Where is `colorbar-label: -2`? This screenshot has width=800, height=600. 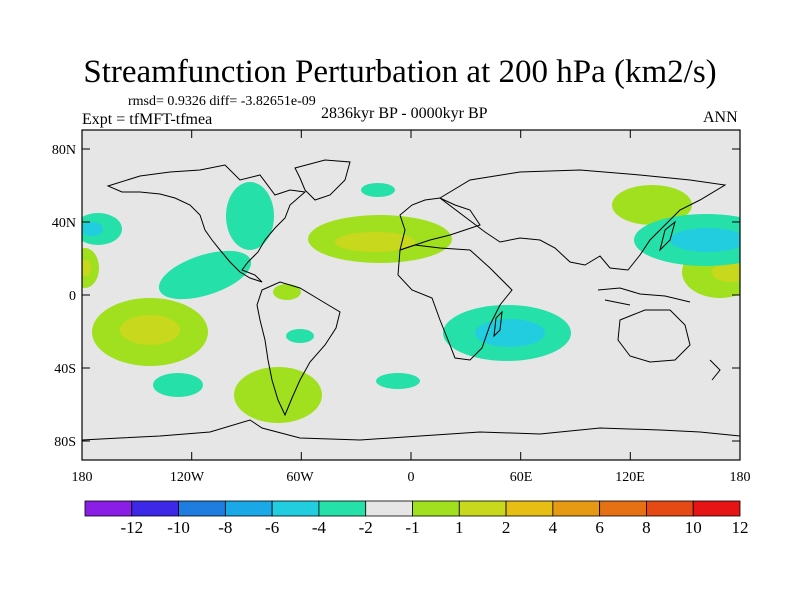 colorbar-label: -2 is located at coordinates (366, 527).